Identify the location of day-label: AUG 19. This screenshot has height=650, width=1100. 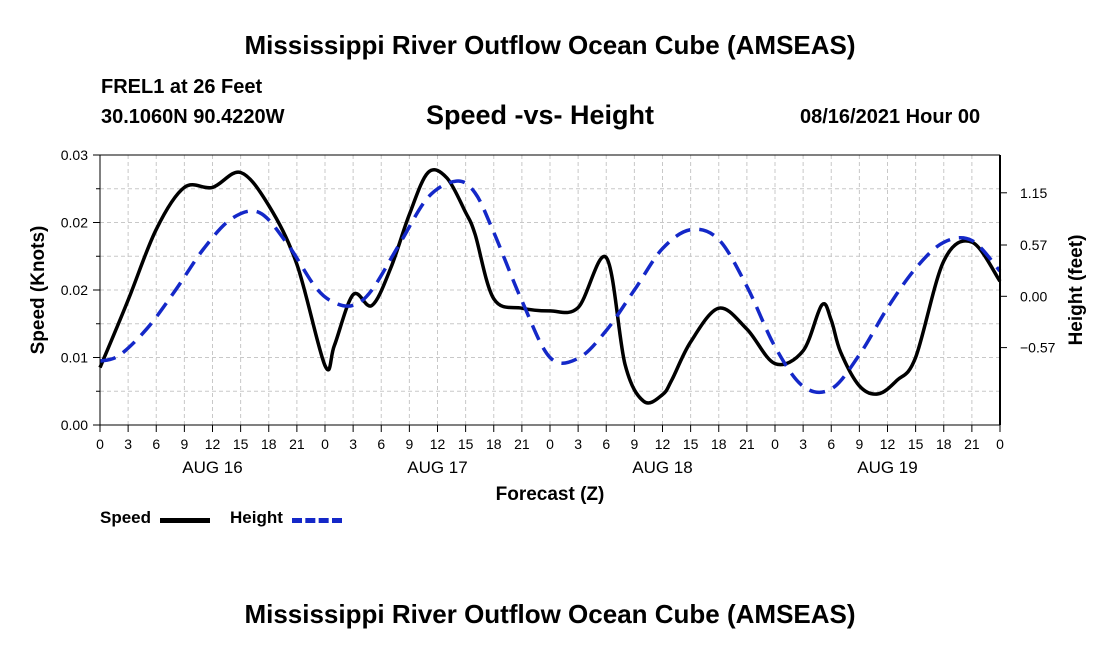
(887, 467).